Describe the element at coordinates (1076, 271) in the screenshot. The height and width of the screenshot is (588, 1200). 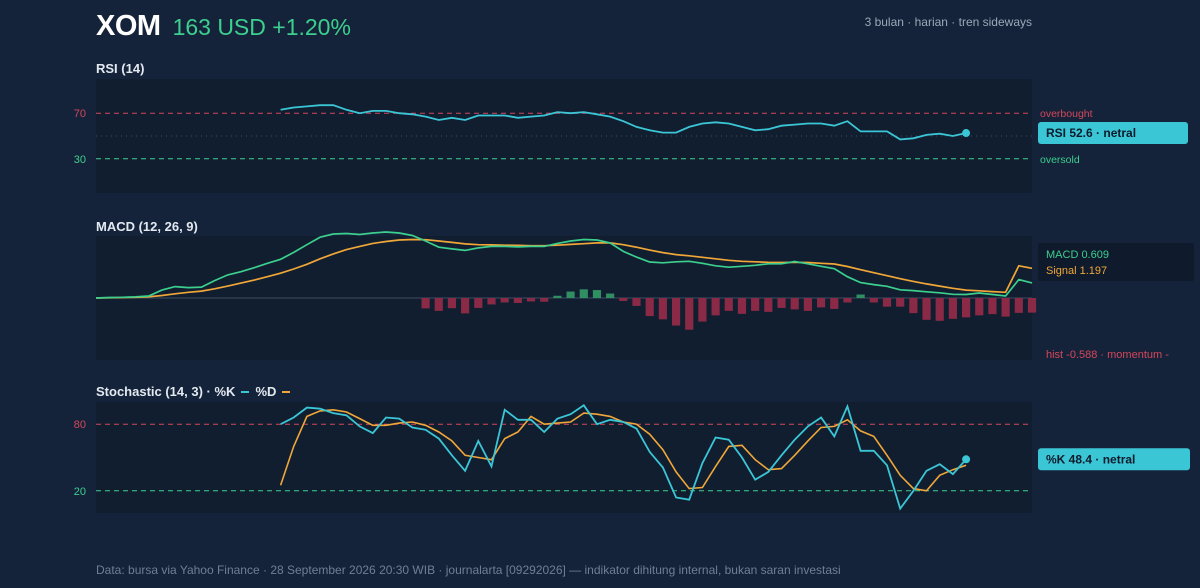
I see `signal-value-label: Signal 1.197` at that location.